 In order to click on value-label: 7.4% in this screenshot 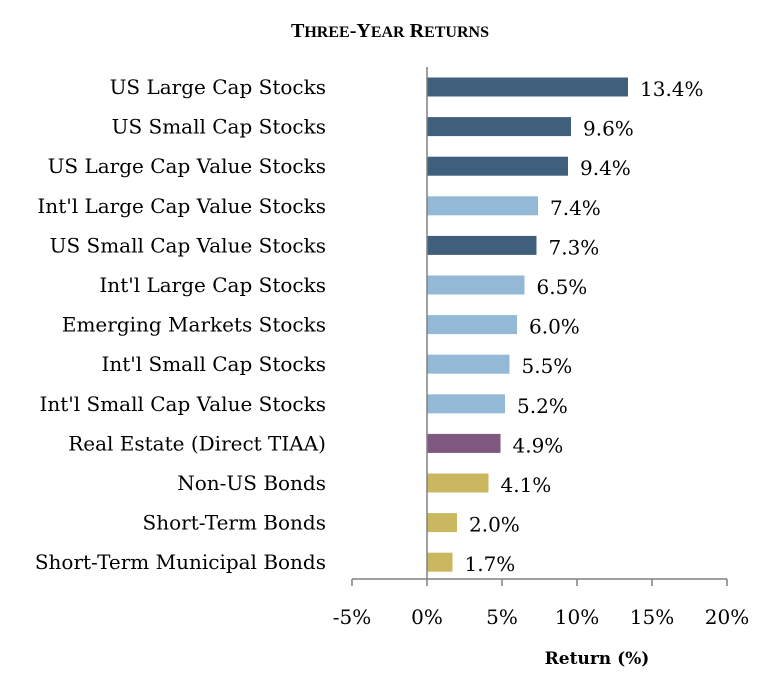, I will do `click(575, 208)`.